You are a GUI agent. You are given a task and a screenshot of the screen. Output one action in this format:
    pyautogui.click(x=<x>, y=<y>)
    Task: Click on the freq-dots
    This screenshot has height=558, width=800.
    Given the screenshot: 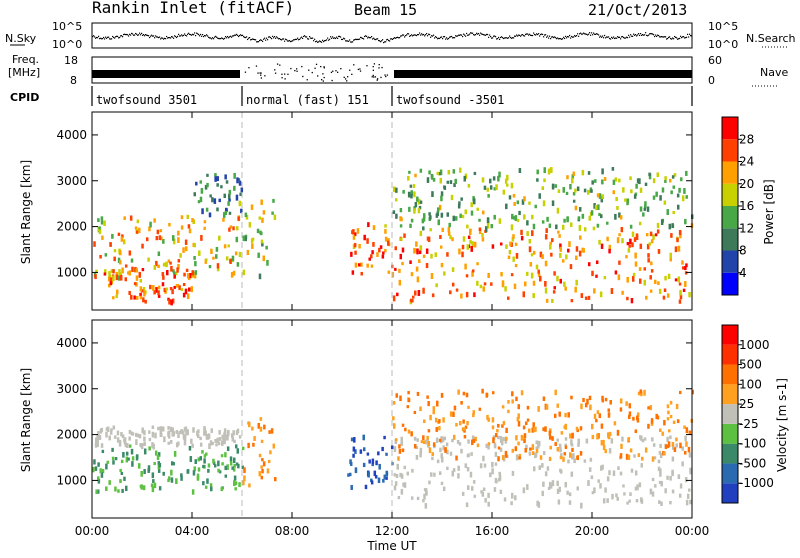 What is the action you would take?
    pyautogui.click(x=392, y=72)
    